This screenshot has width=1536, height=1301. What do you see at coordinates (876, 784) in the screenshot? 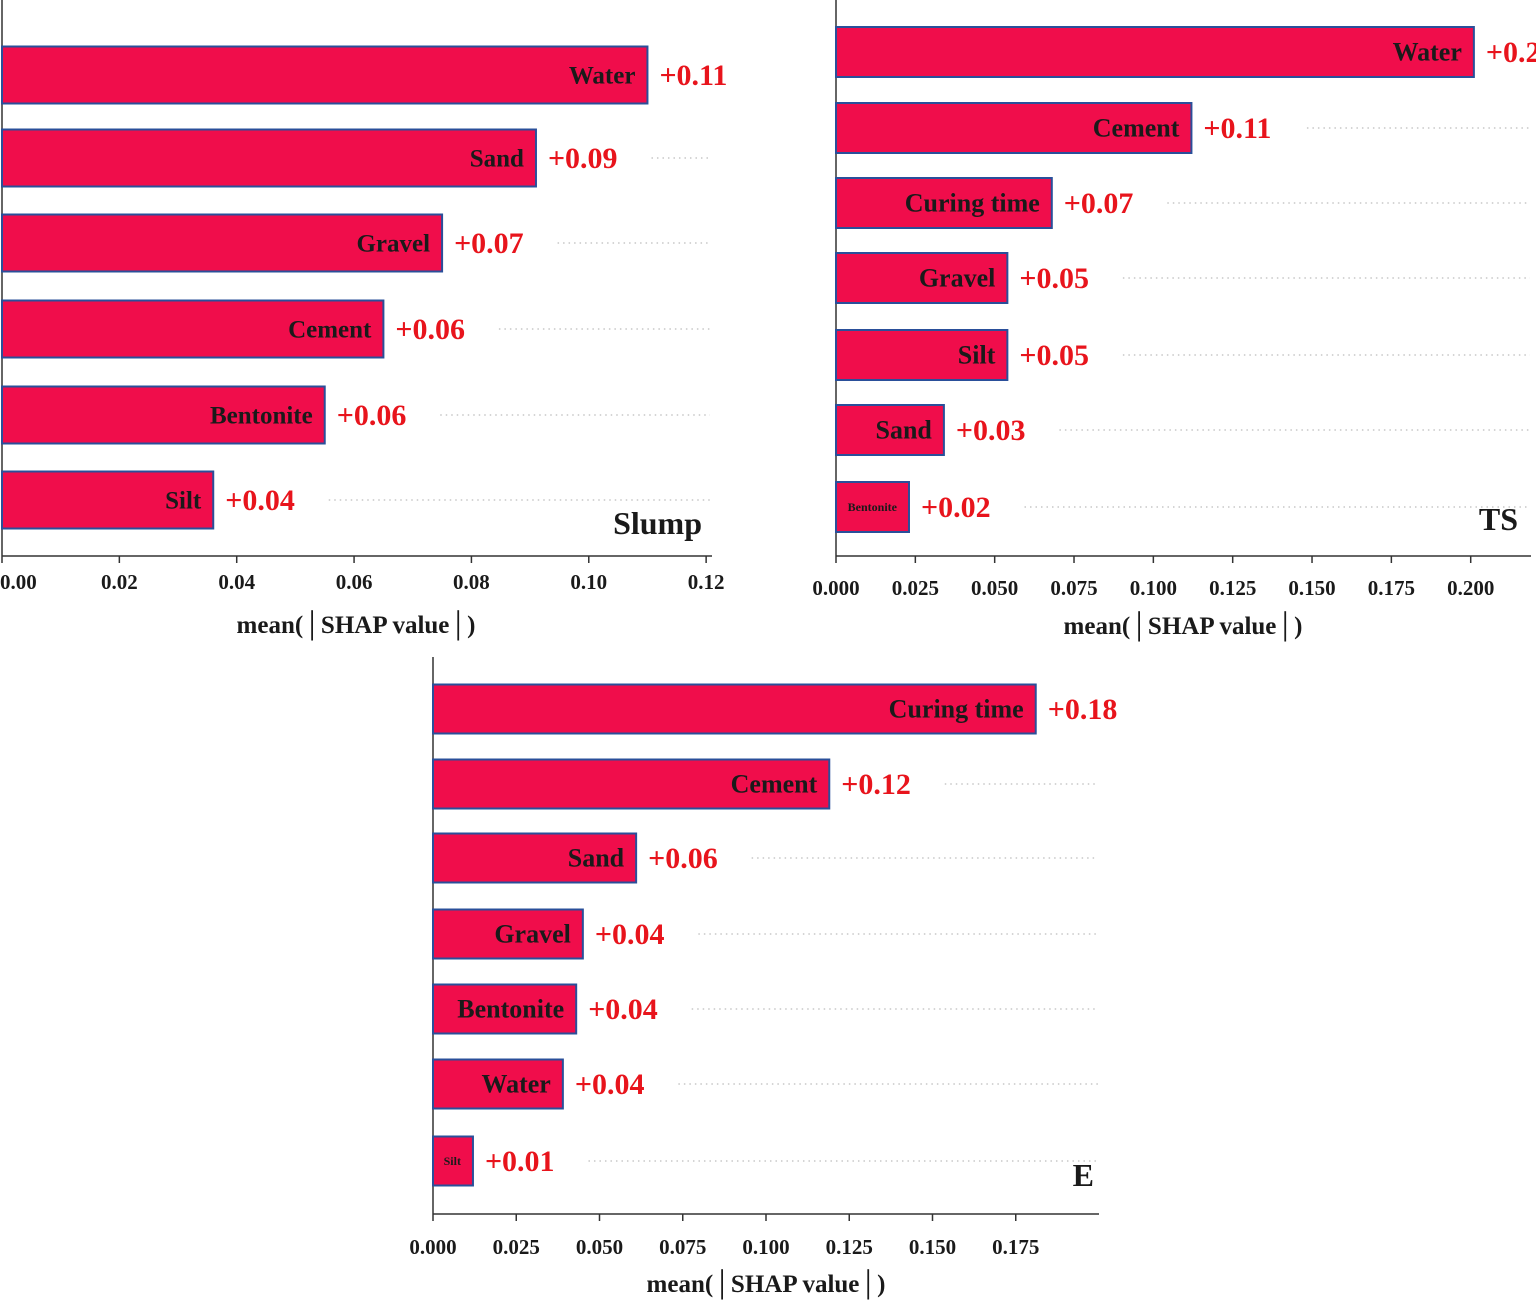
I see `bar-value-label: +0.12` at bounding box center [876, 784].